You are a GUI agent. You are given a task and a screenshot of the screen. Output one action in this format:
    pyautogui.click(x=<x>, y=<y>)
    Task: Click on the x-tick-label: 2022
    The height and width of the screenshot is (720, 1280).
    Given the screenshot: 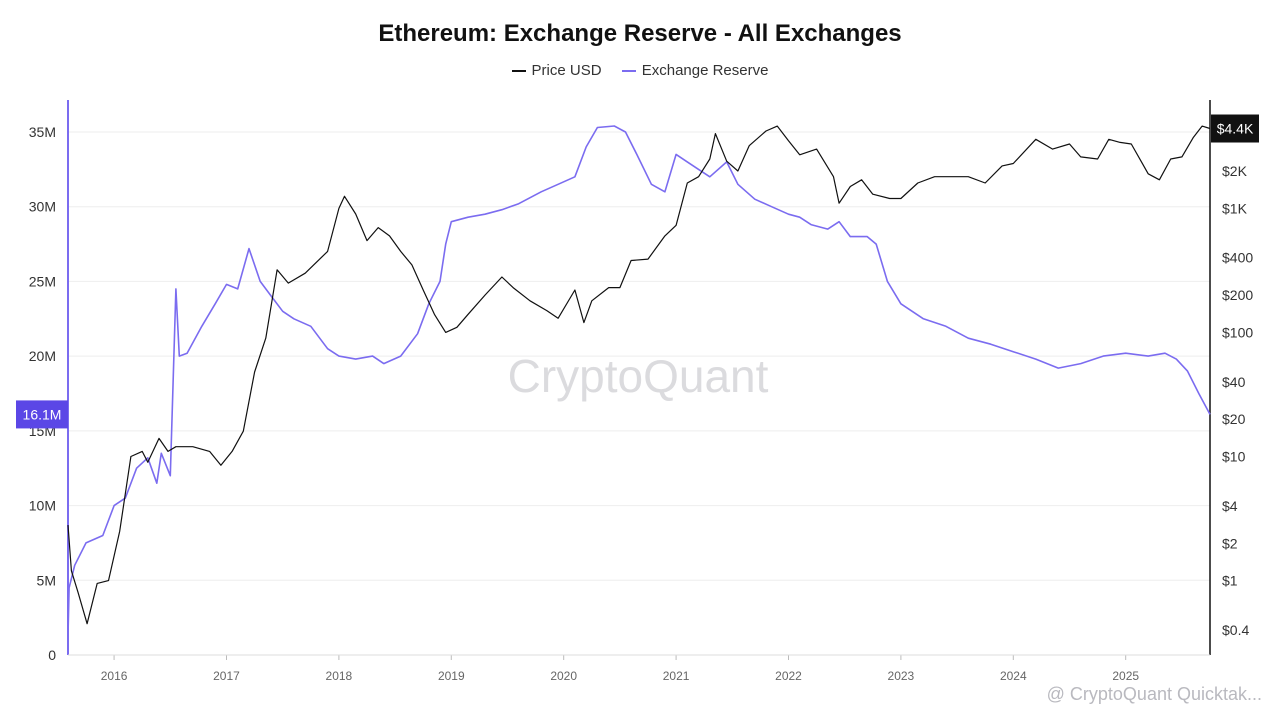 What is the action you would take?
    pyautogui.click(x=788, y=676)
    